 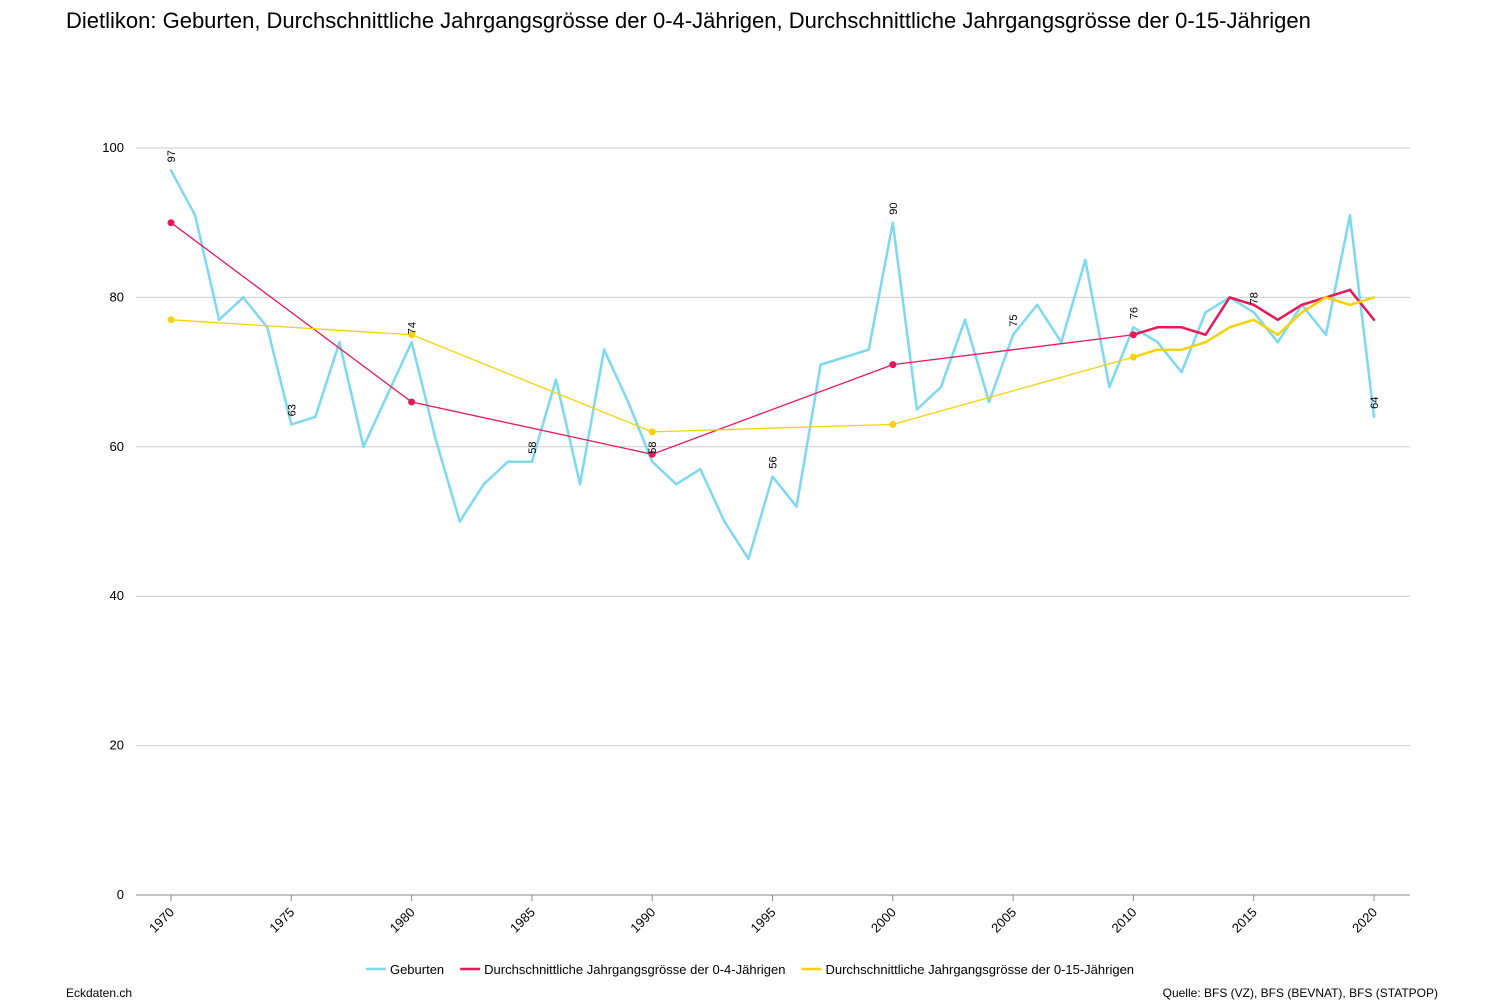 I want to click on data-label: 64, so click(x=1375, y=403).